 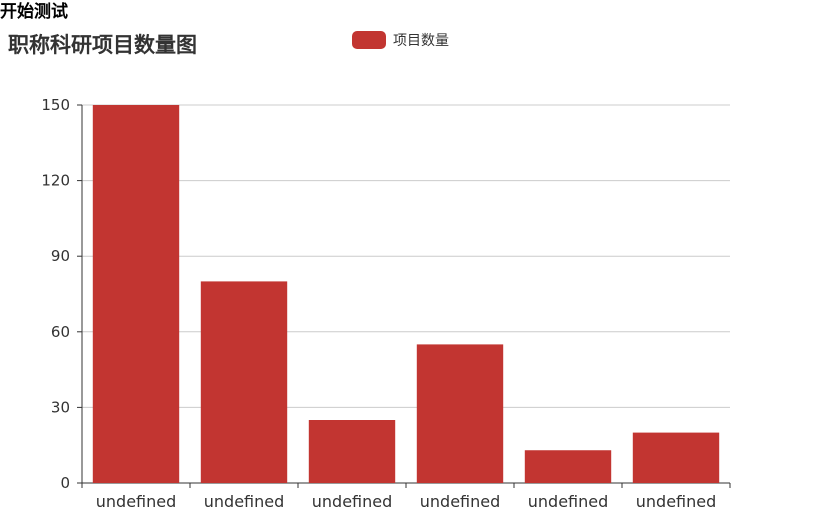 What do you see at coordinates (102, 45) in the screenshot?
I see `chart-title: 职称科研项目数量图` at bounding box center [102, 45].